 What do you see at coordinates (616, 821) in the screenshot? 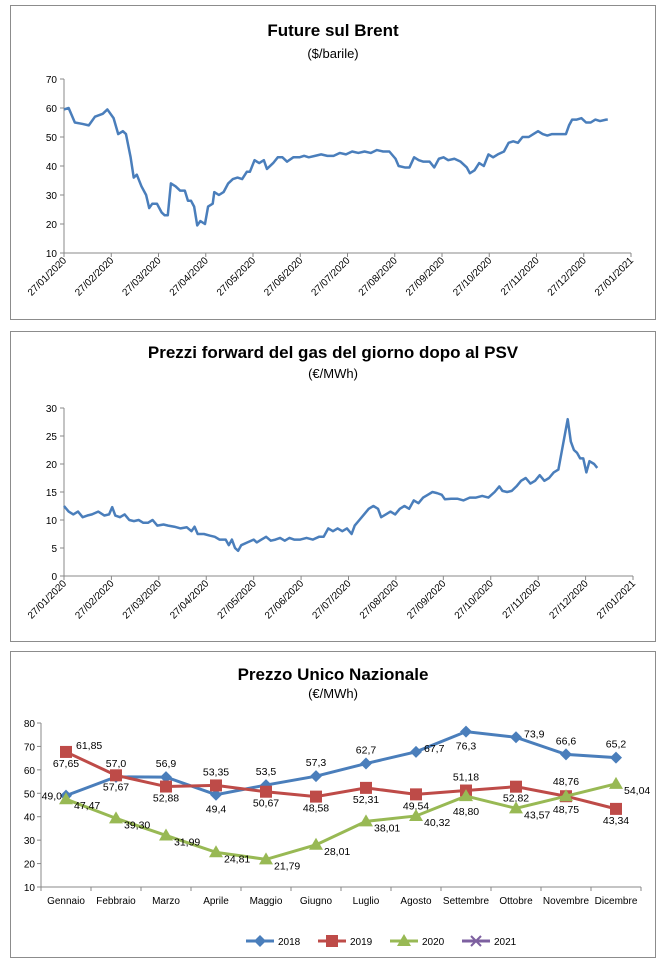
I see `data-label: 43,34` at bounding box center [616, 821].